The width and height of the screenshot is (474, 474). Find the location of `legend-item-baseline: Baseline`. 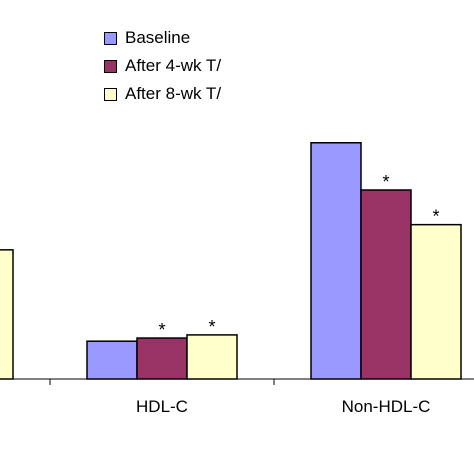

legend-item-baseline: Baseline is located at coordinates (162, 38).